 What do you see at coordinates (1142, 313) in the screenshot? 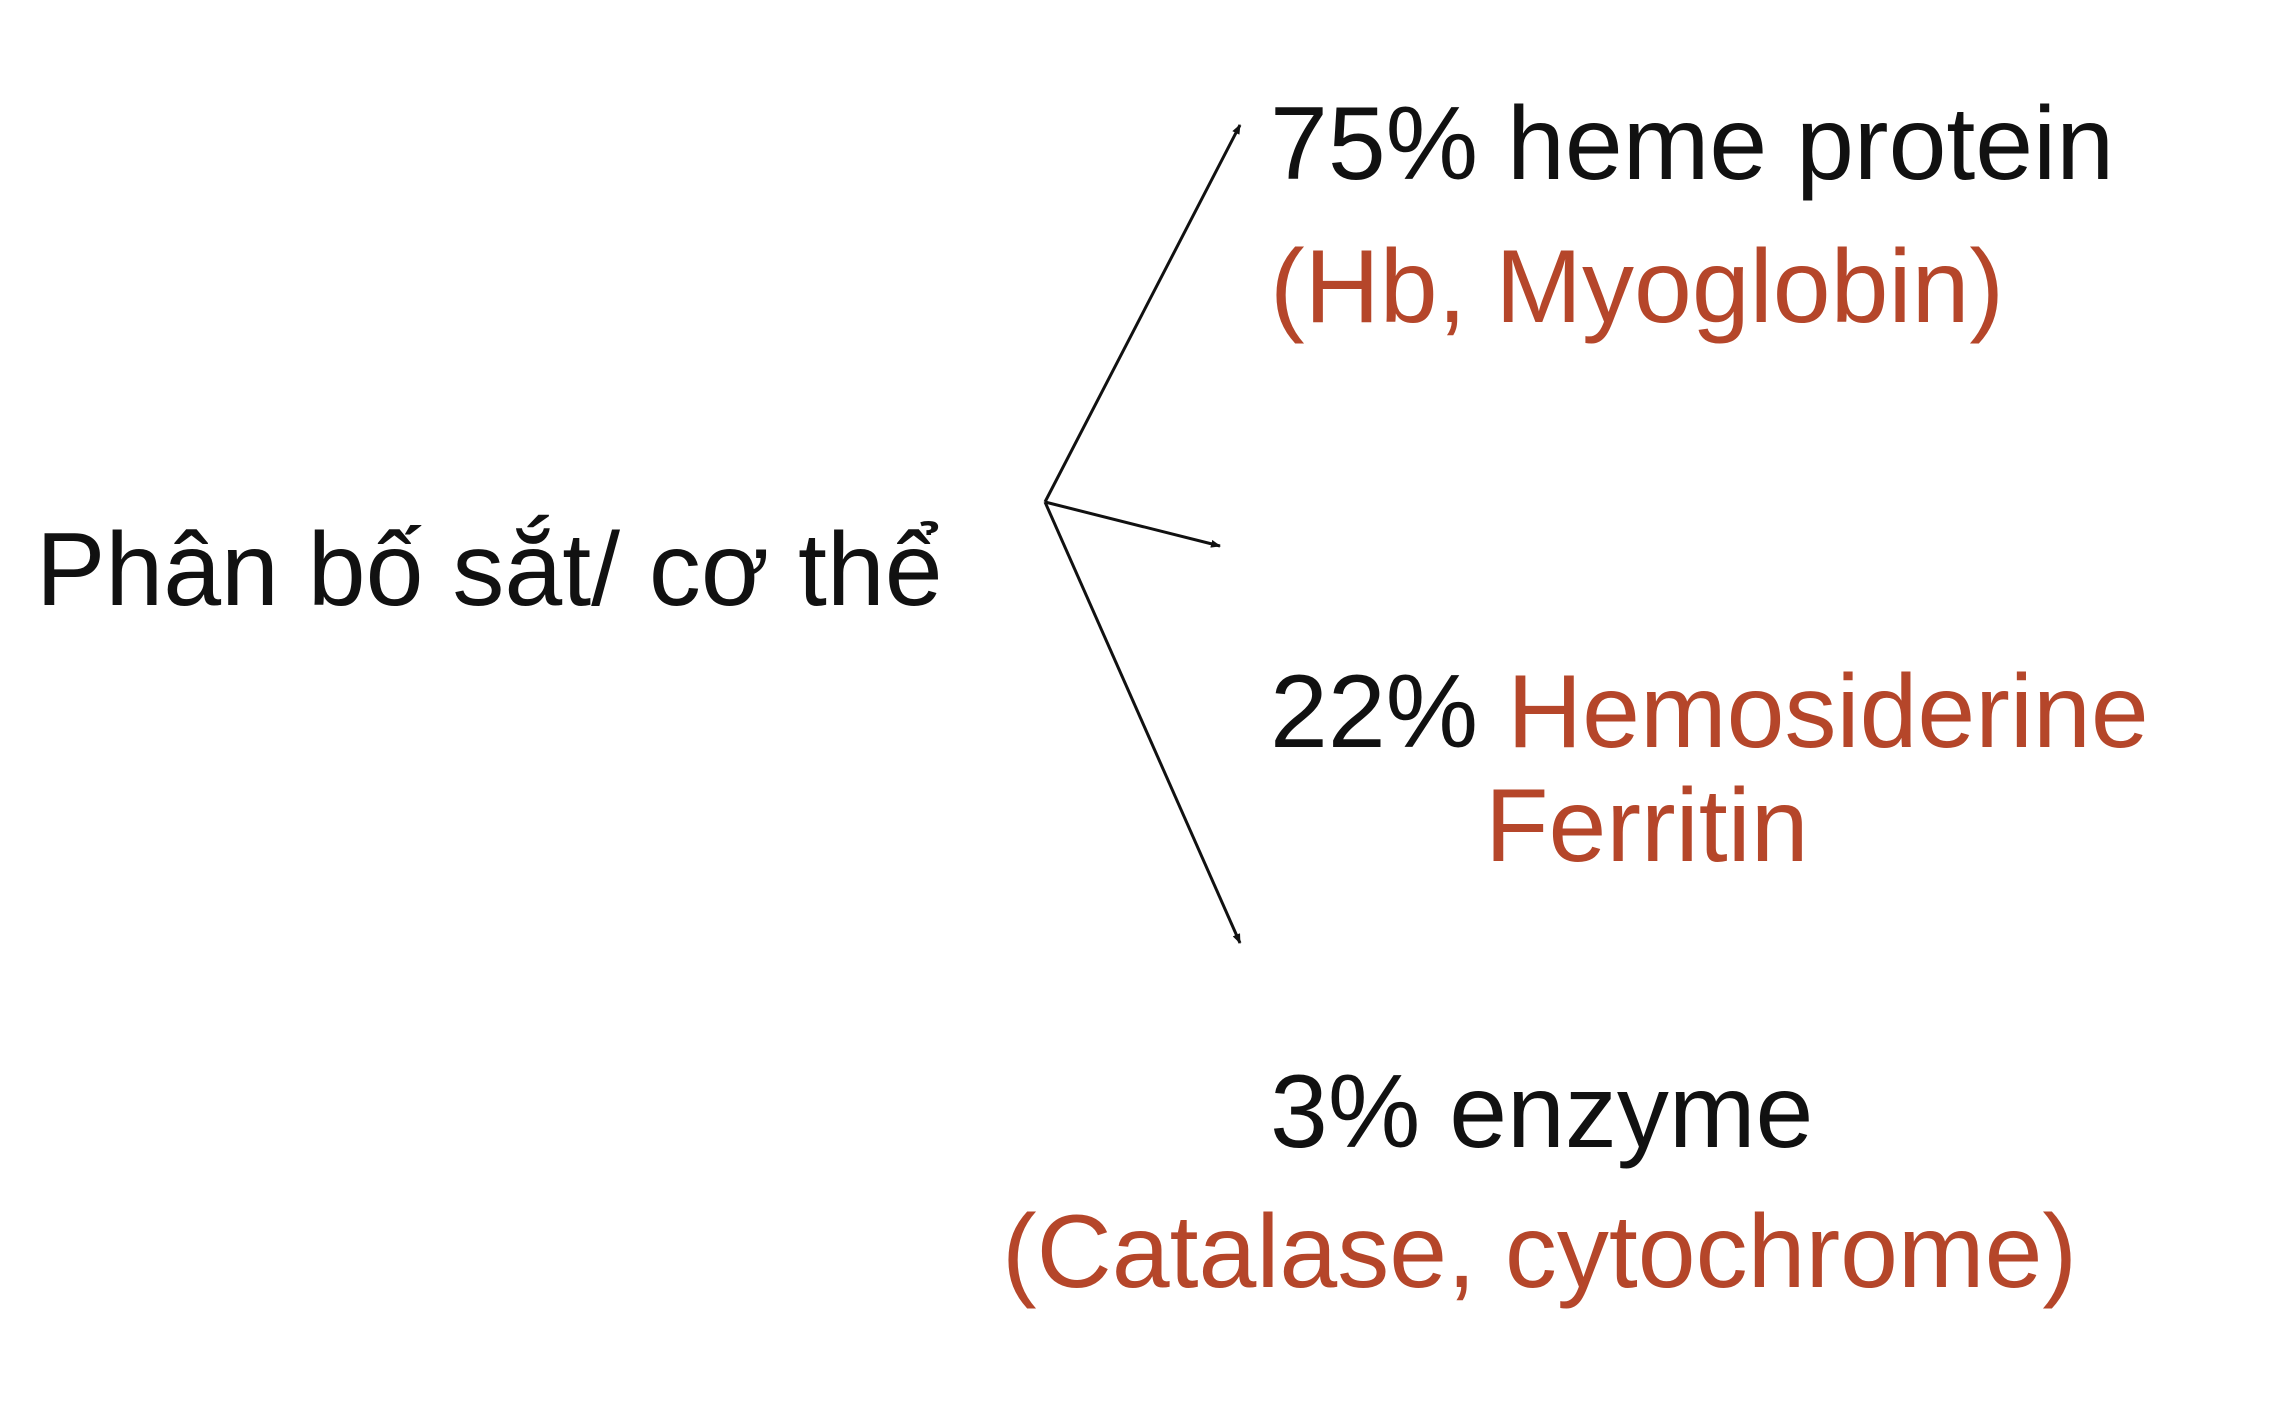
I see `arrow-to-heme-protein` at bounding box center [1142, 313].